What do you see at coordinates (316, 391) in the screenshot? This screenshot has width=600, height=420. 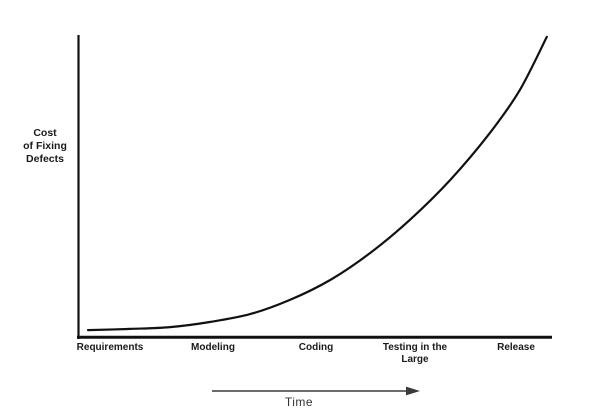 I see `time-arrow` at bounding box center [316, 391].